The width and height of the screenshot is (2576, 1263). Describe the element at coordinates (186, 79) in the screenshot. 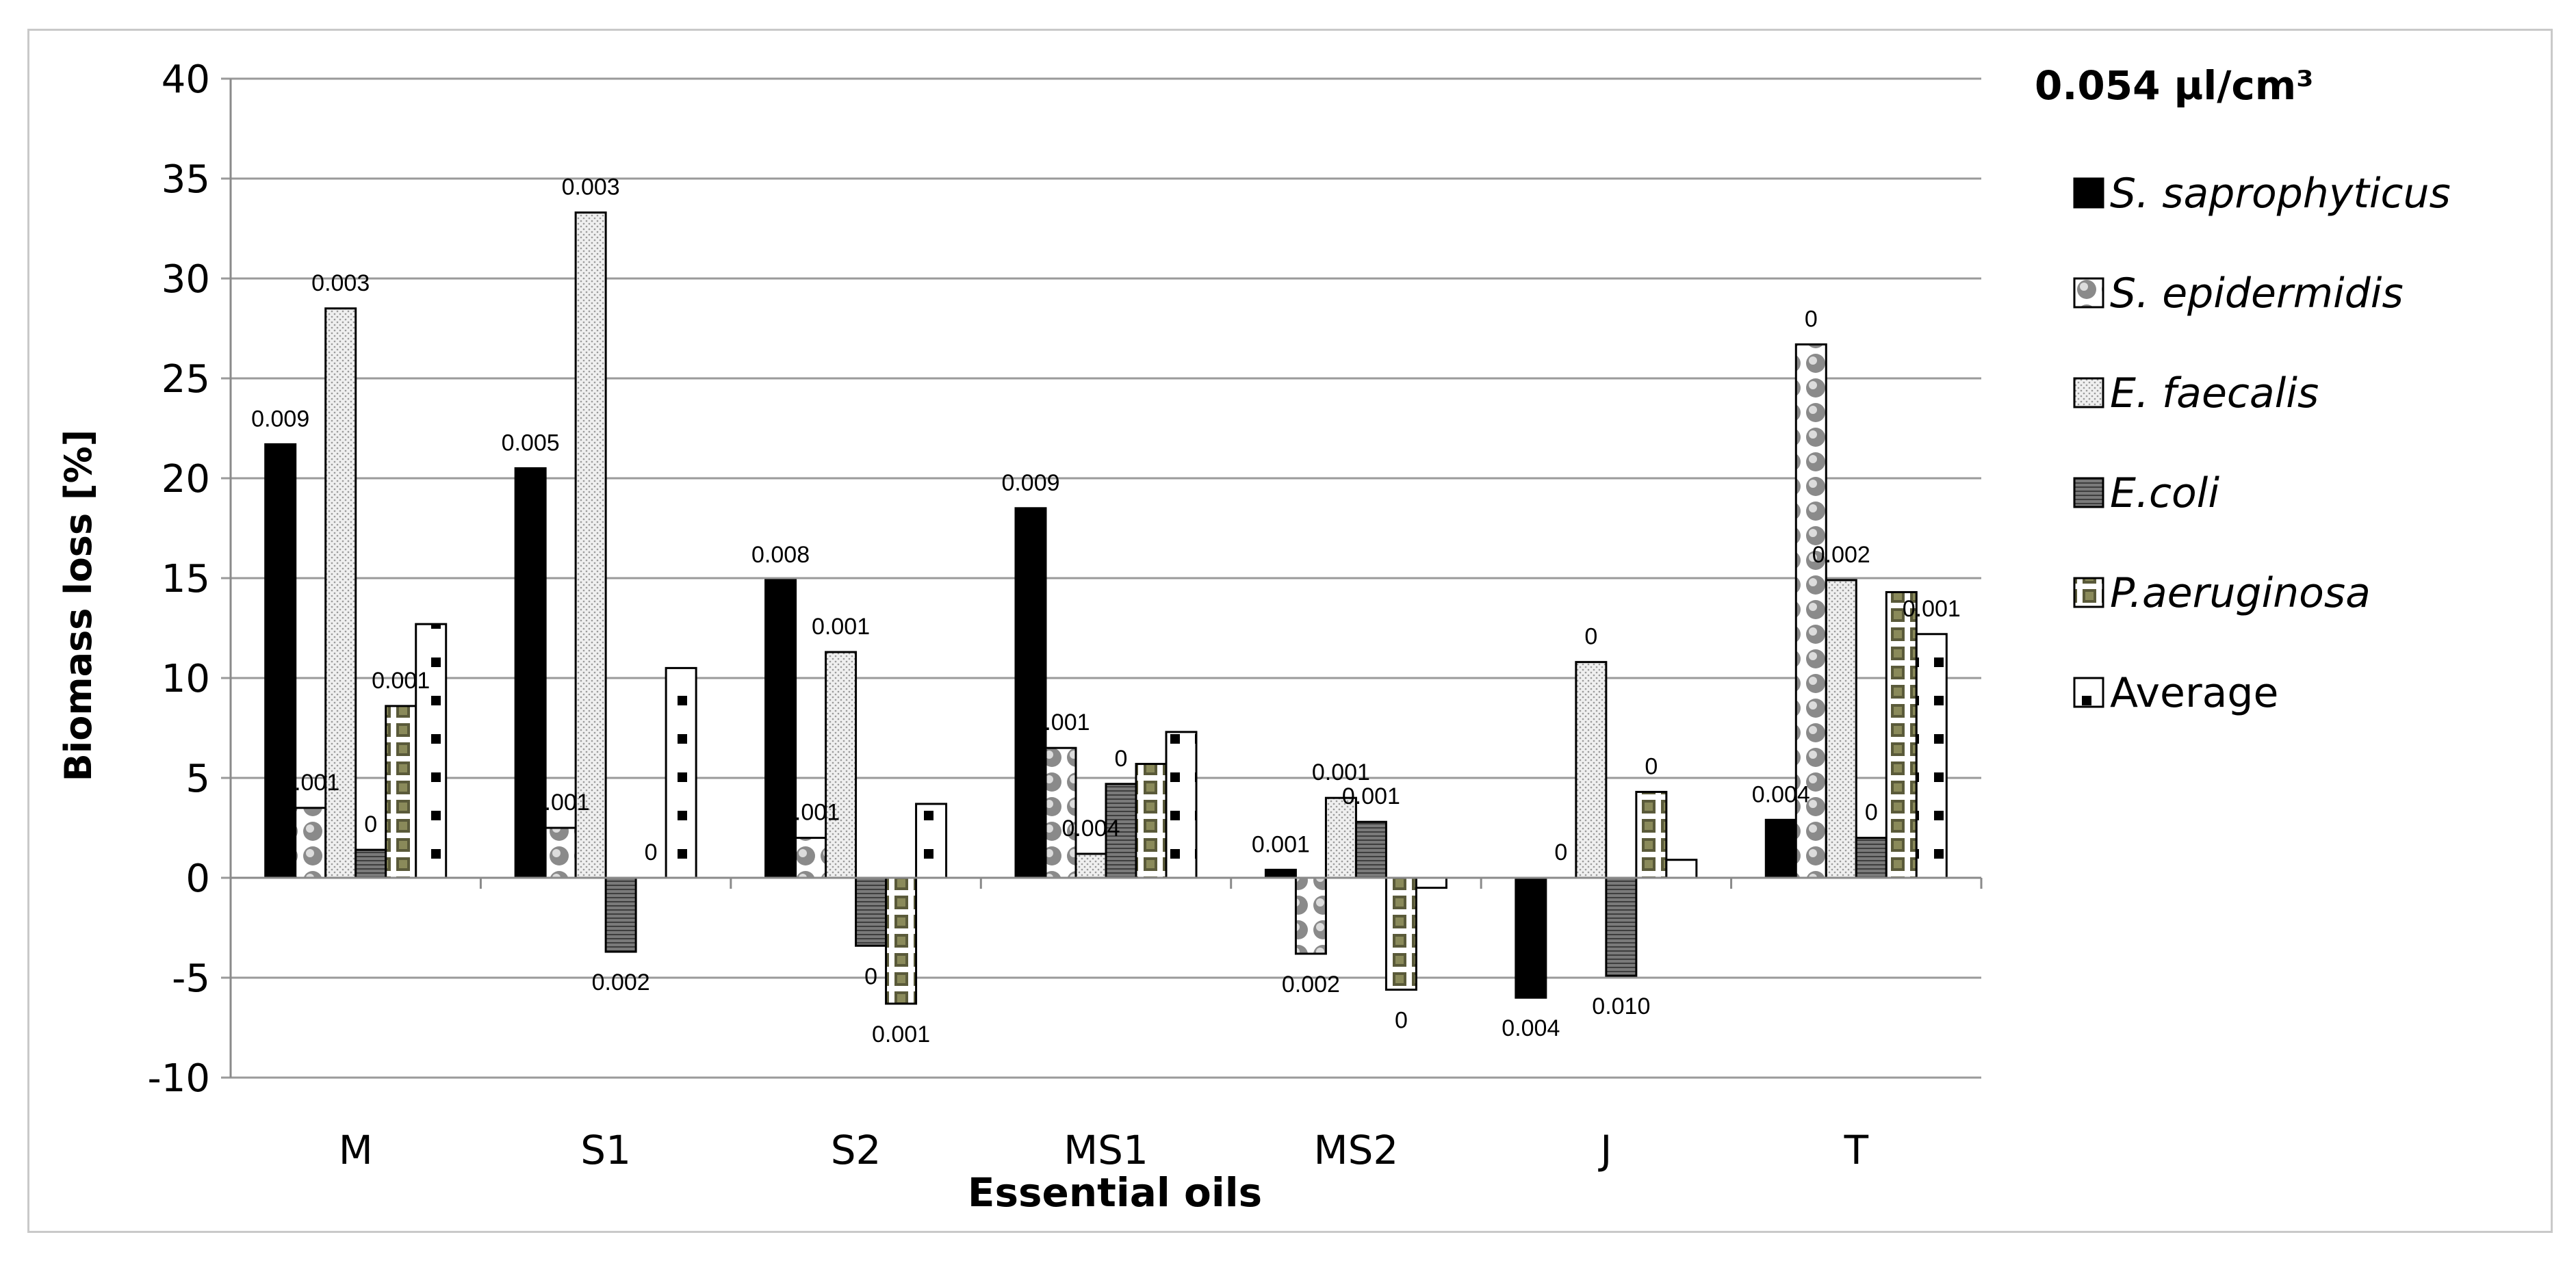

I see `y-tick-label: 40` at that location.